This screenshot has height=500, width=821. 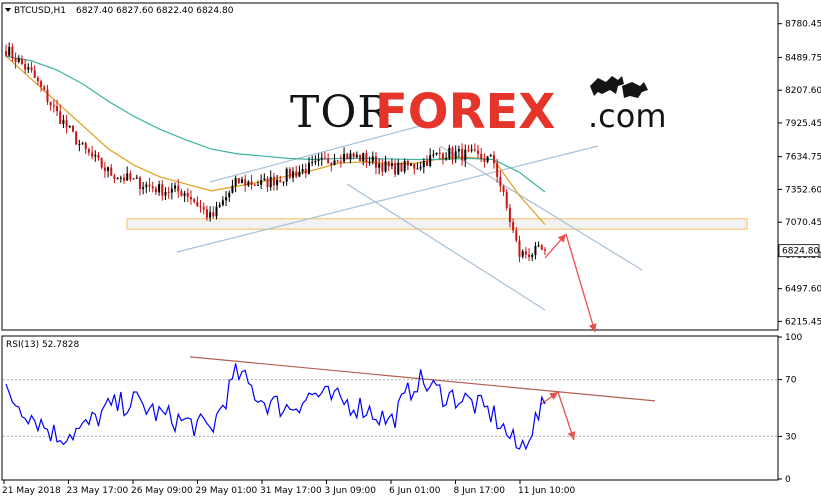 I want to click on ohlc-values: 6827.40 6827.60 6822.40 6824.80, so click(x=155, y=11).